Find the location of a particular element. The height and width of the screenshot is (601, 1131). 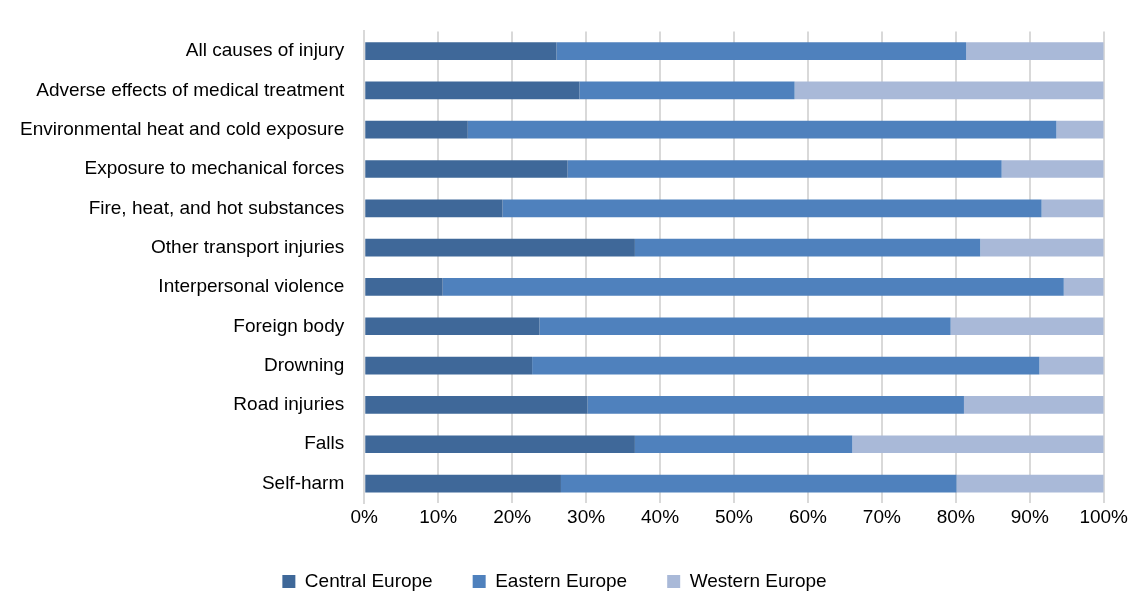

y-tick-label: Foreign body is located at coordinates (289, 325).